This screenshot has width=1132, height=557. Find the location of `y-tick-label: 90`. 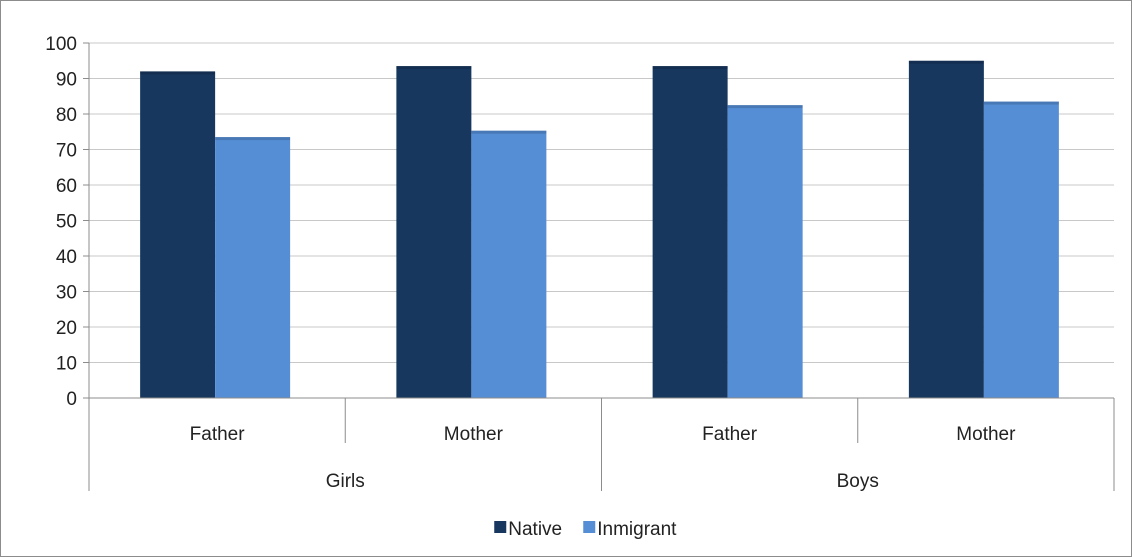

y-tick-label: 90 is located at coordinates (66, 80).